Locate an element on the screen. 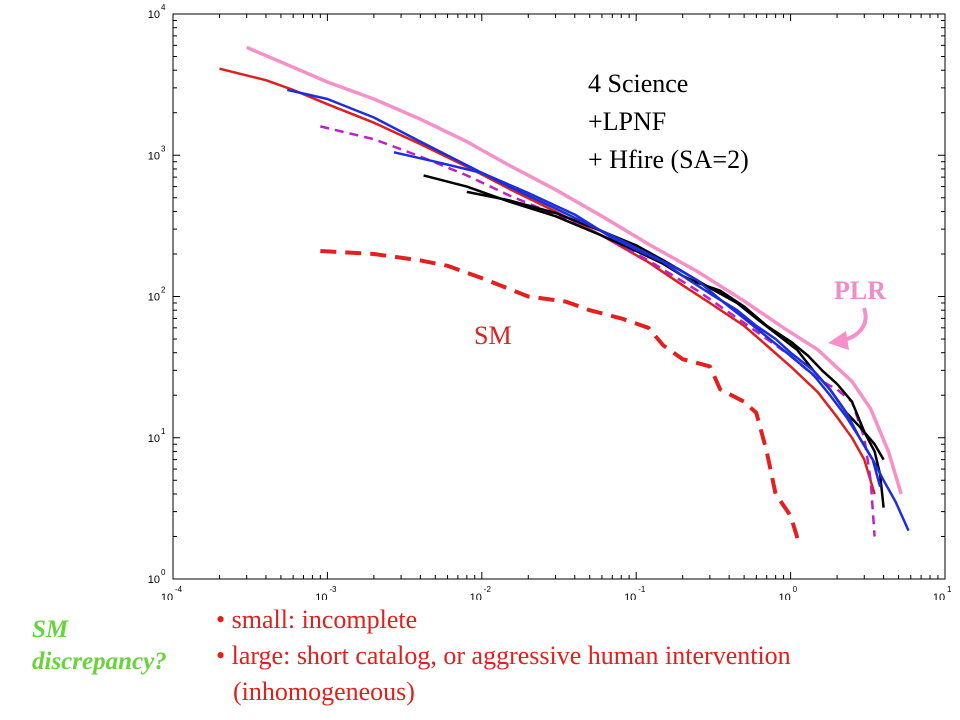 This screenshot has width=960, height=720. x-tick-label-exponent: -3 is located at coordinates (333, 589).